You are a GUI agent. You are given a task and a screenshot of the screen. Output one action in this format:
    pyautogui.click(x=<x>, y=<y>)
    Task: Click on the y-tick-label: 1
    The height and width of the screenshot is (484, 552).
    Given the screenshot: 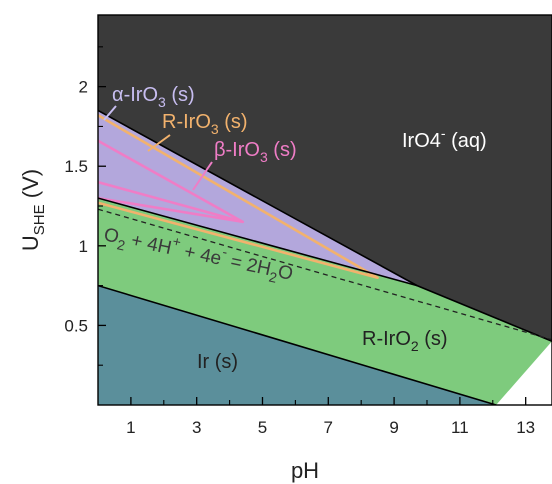 What is the action you would take?
    pyautogui.click(x=83, y=246)
    